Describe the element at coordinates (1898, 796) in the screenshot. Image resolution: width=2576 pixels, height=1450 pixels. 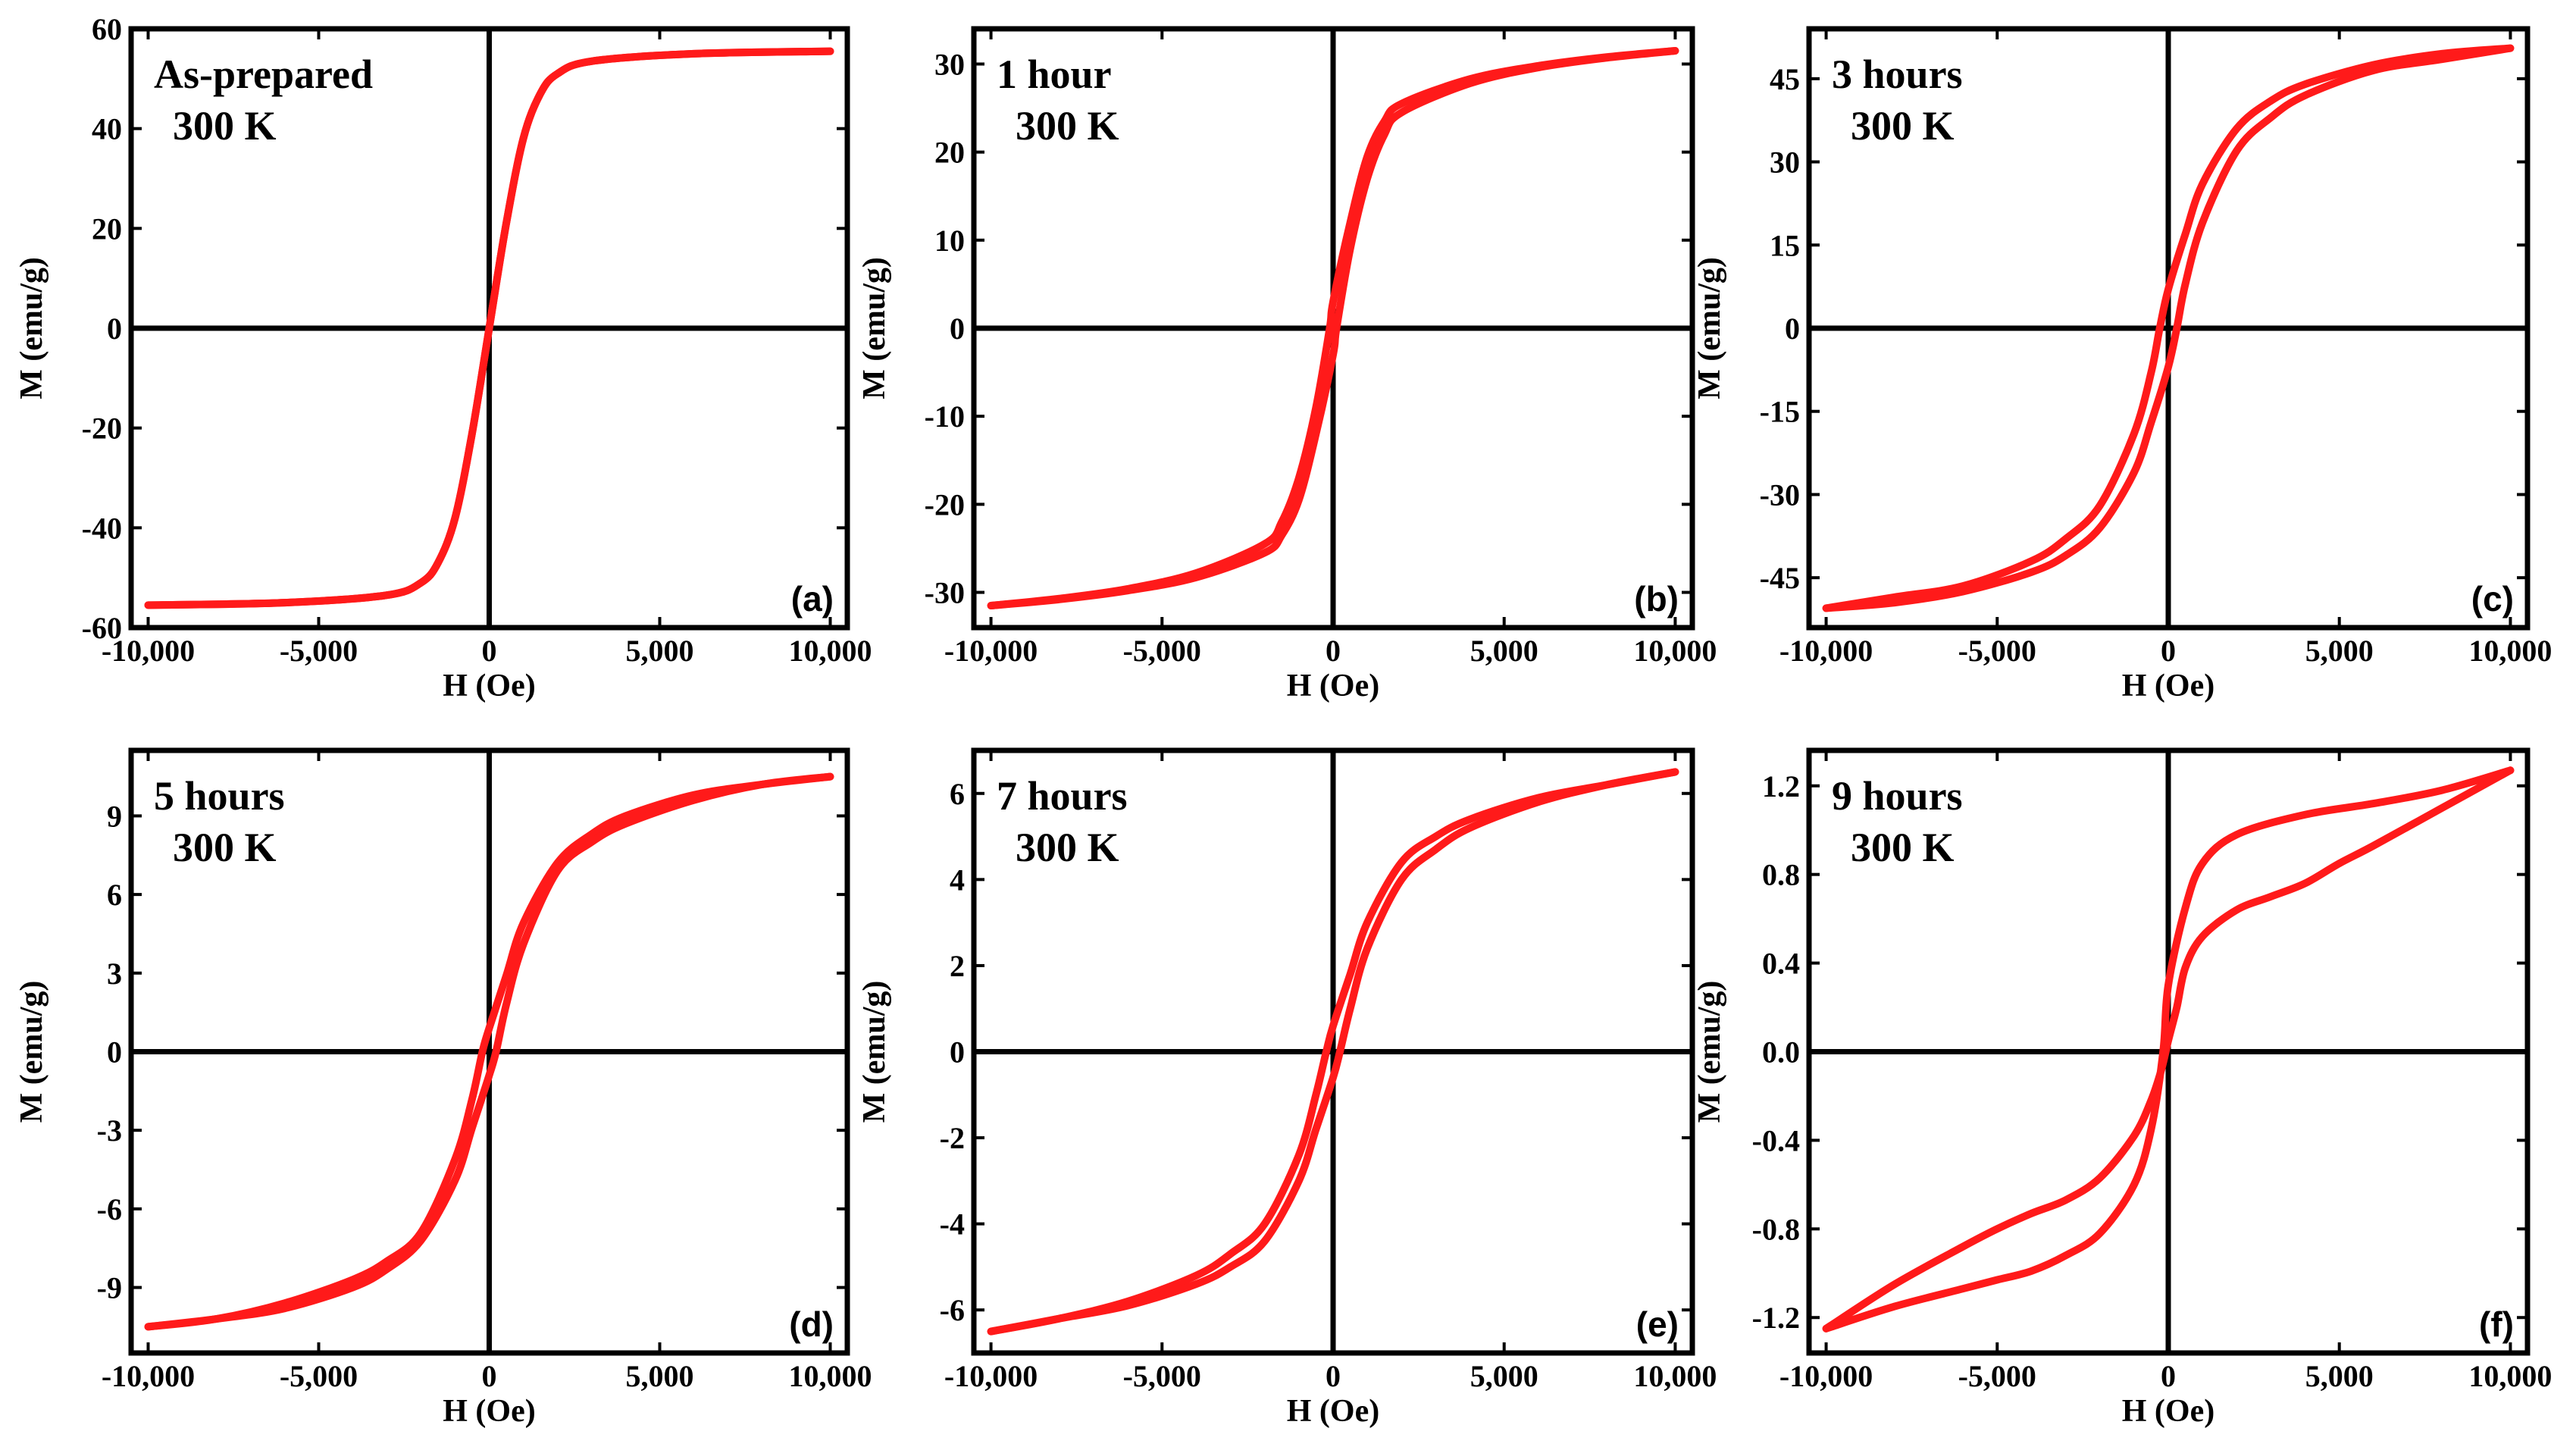
I see `panel-title: 9 hours` at that location.